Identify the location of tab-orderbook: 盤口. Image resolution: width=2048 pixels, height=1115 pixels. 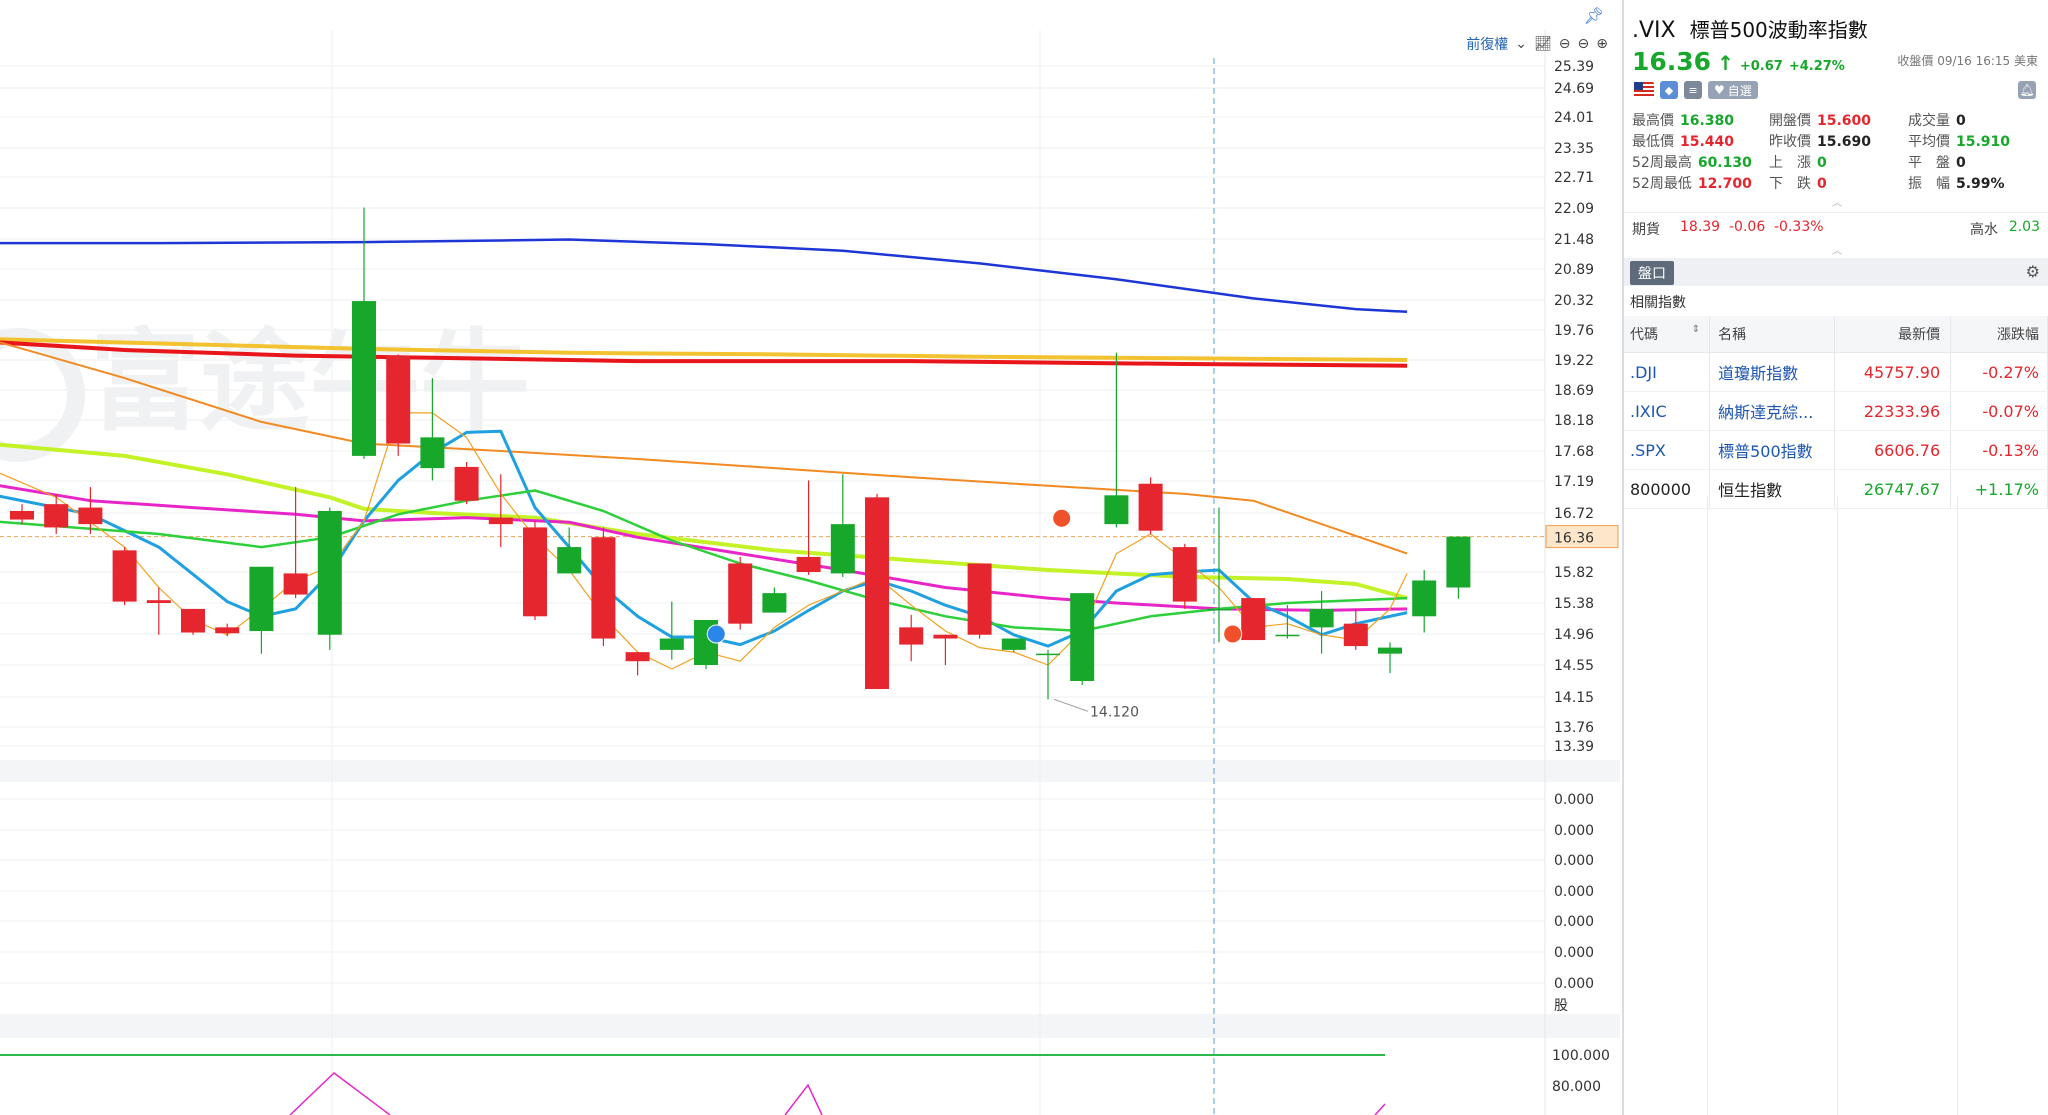
(1652, 273).